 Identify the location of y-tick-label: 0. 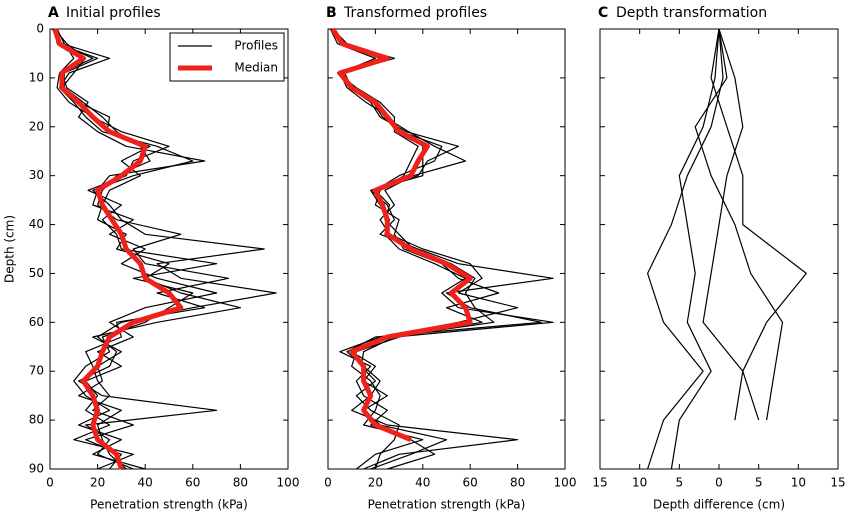
(40, 29).